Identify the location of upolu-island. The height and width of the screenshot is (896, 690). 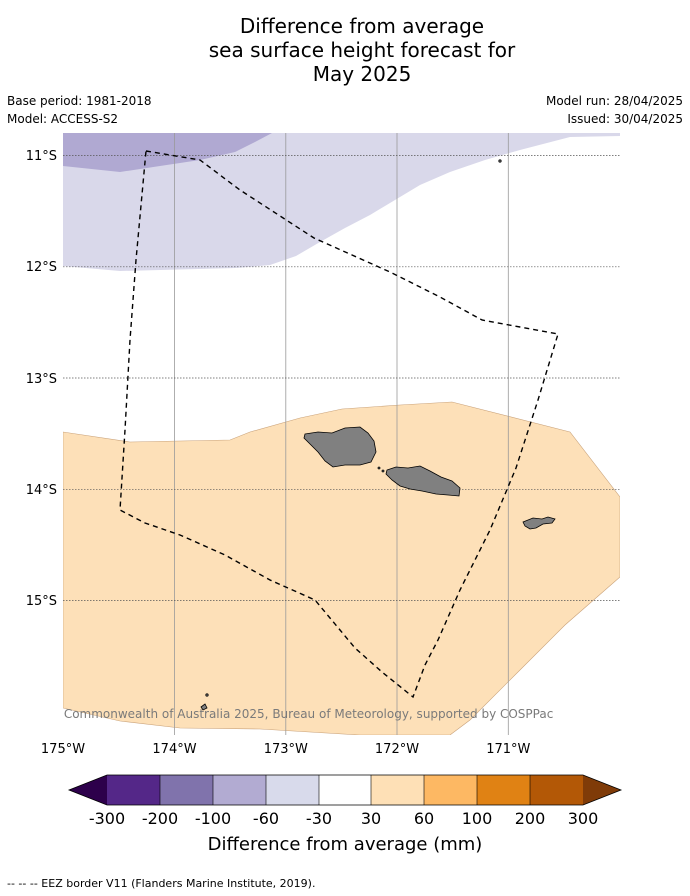
(423, 481).